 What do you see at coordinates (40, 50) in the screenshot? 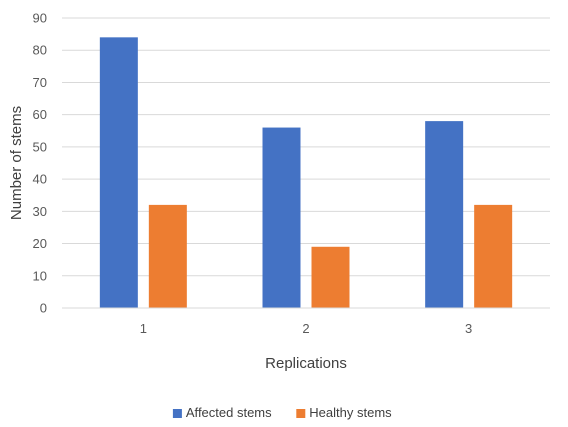
I see `y-tick-label: 80` at bounding box center [40, 50].